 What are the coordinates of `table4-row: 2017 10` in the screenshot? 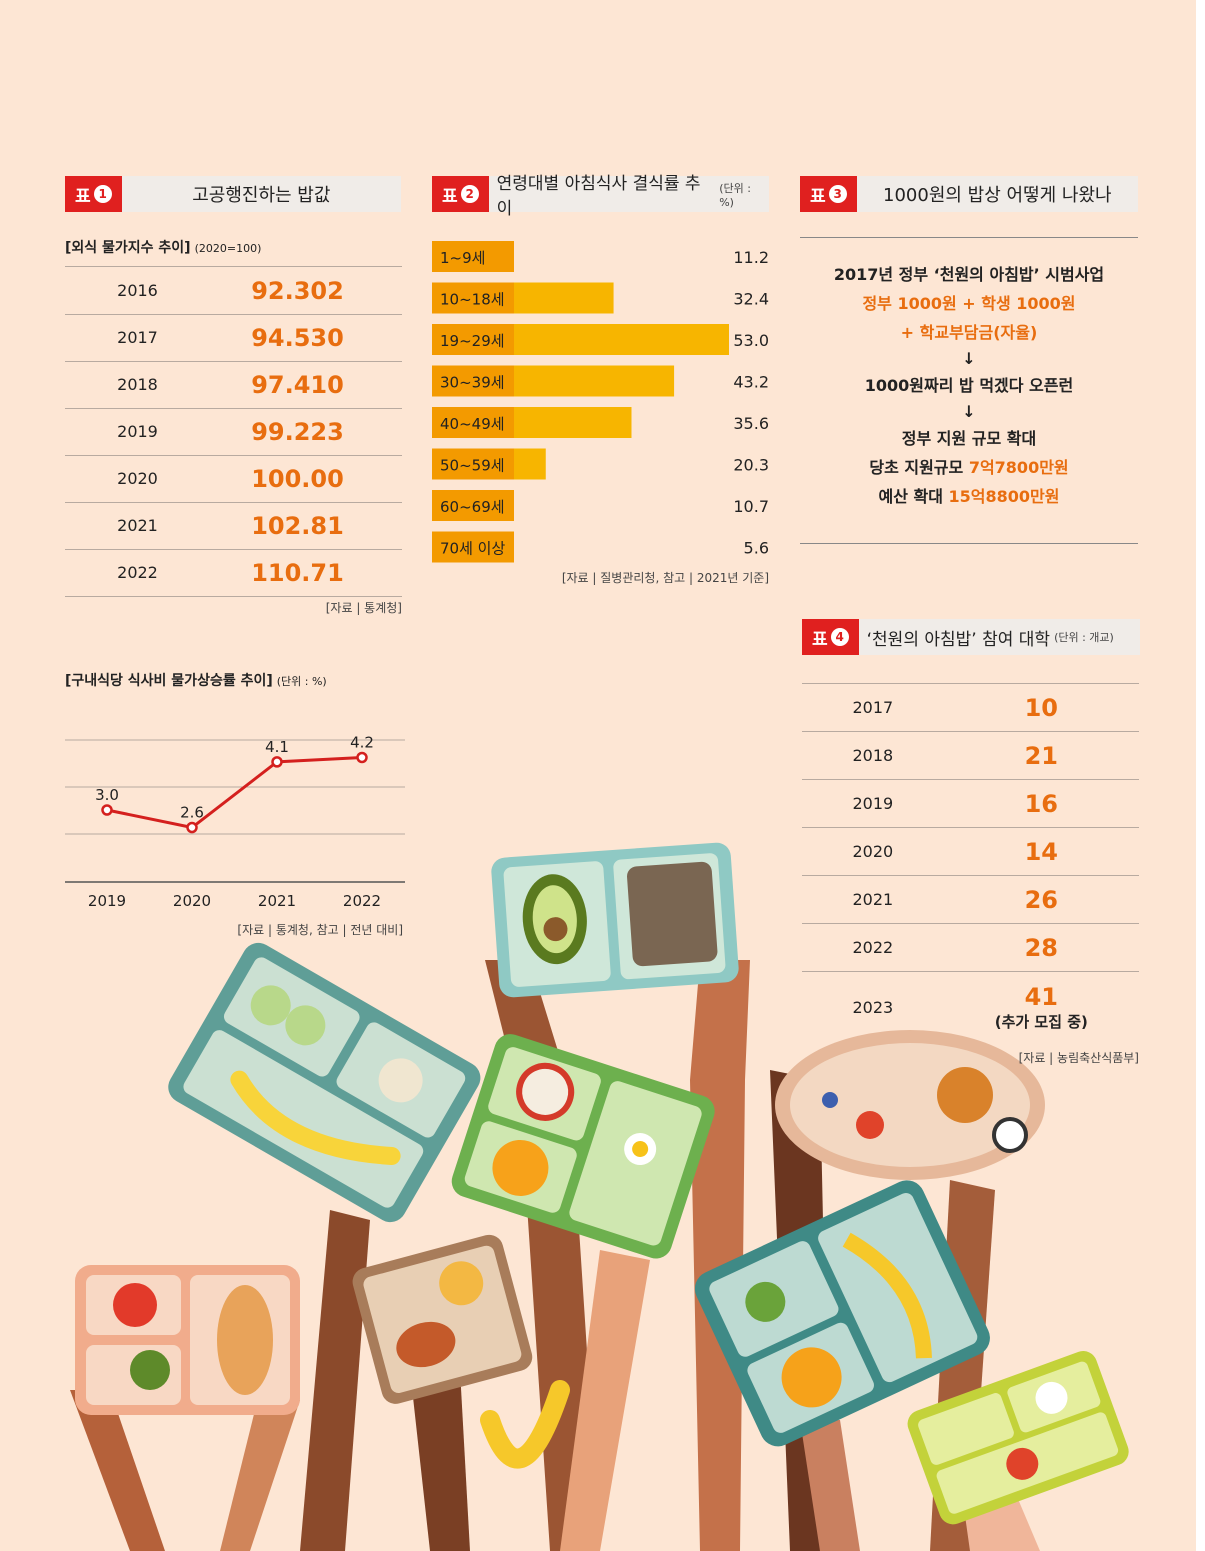 It's located at (970, 708).